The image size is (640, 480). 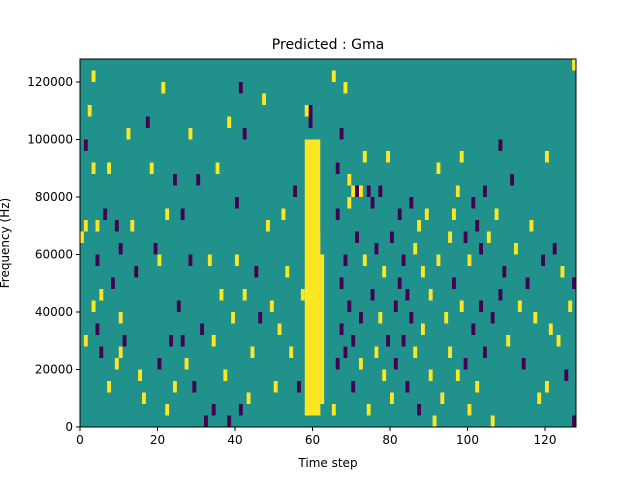 What do you see at coordinates (312, 440) in the screenshot?
I see `x-tick-label: 60` at bounding box center [312, 440].